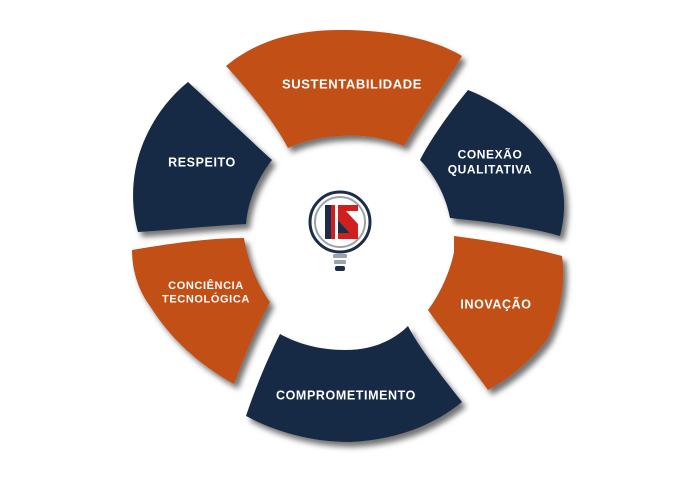 The image size is (698, 488). Describe the element at coordinates (344, 226) in the screenshot. I see `logo-s-shadow` at that location.